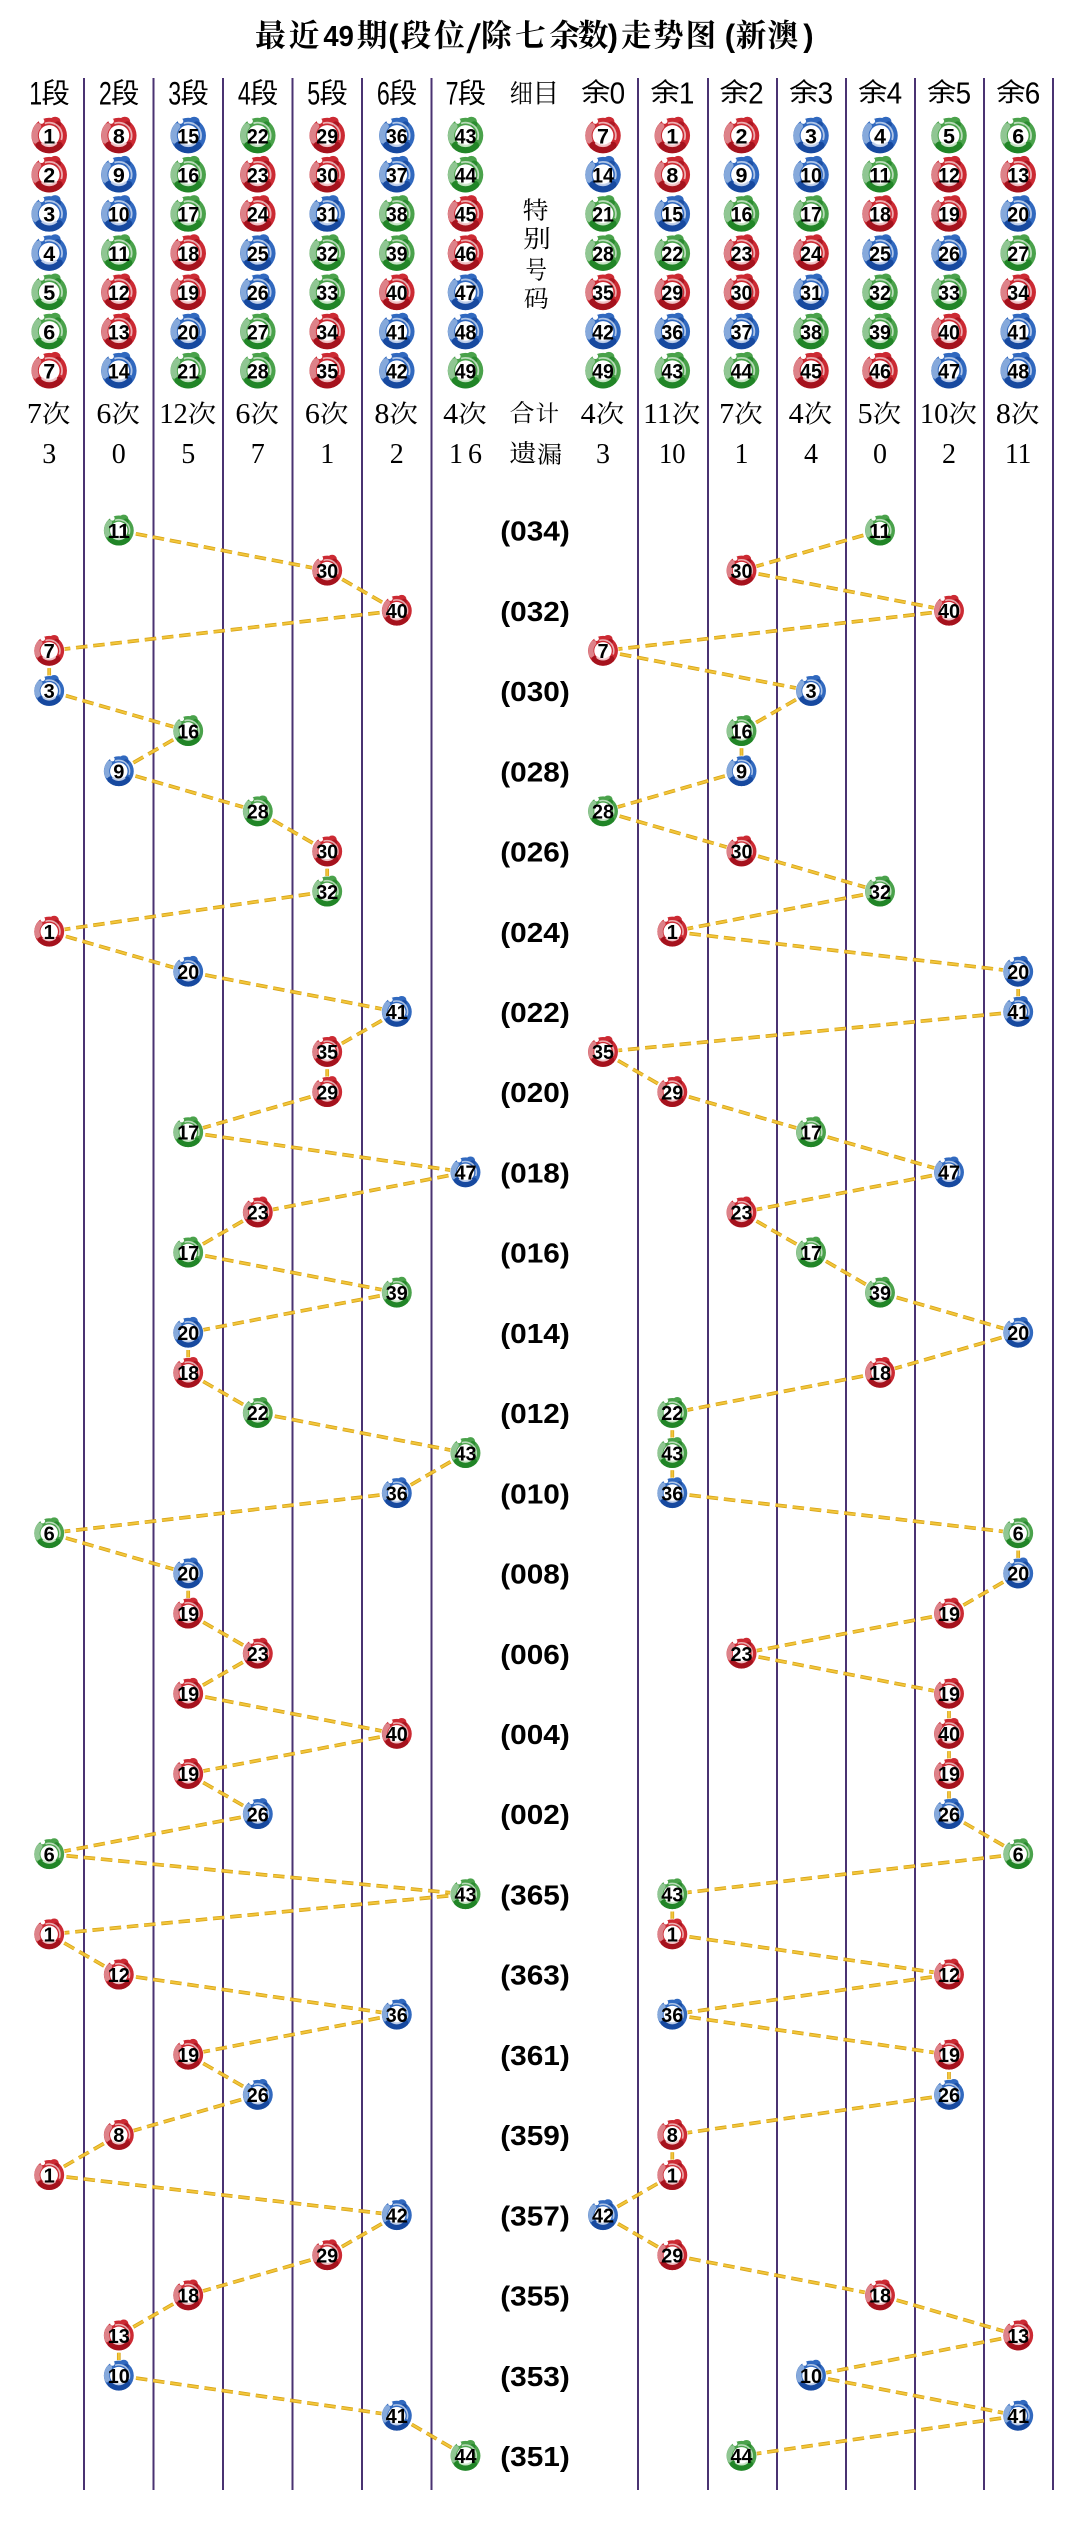  What do you see at coordinates (397, 454) in the screenshot?
I see `svg-text: 2` at bounding box center [397, 454].